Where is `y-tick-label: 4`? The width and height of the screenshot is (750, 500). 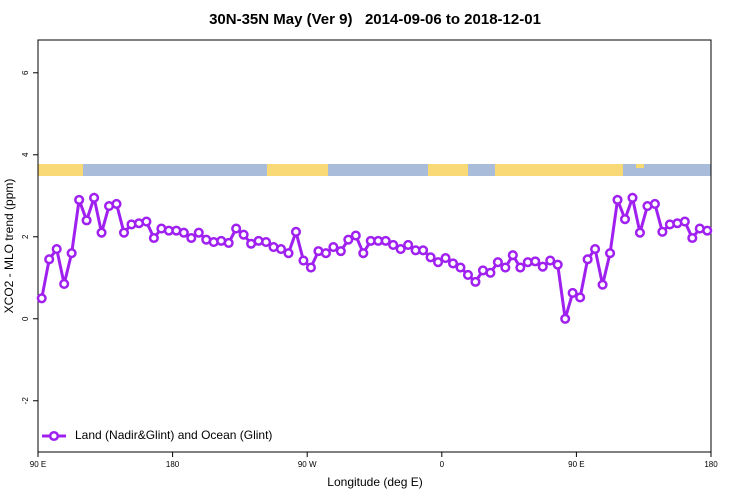
y-tick-label: 4 is located at coordinates (25, 154).